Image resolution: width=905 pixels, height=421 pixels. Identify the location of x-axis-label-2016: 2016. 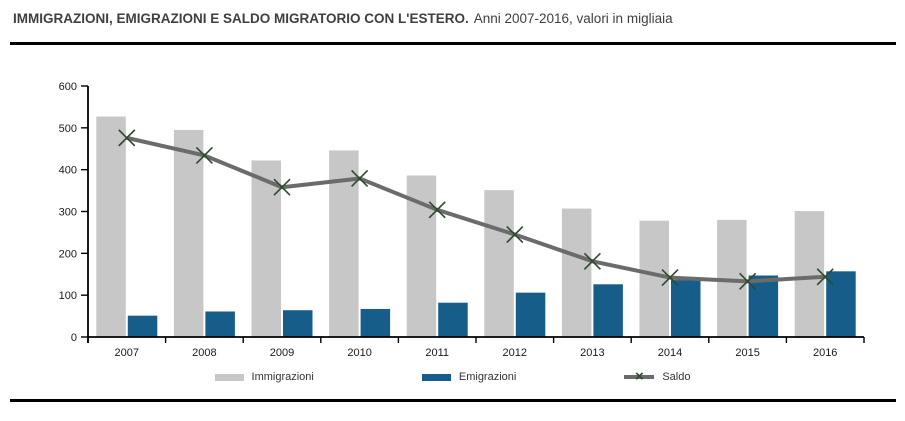
(825, 353).